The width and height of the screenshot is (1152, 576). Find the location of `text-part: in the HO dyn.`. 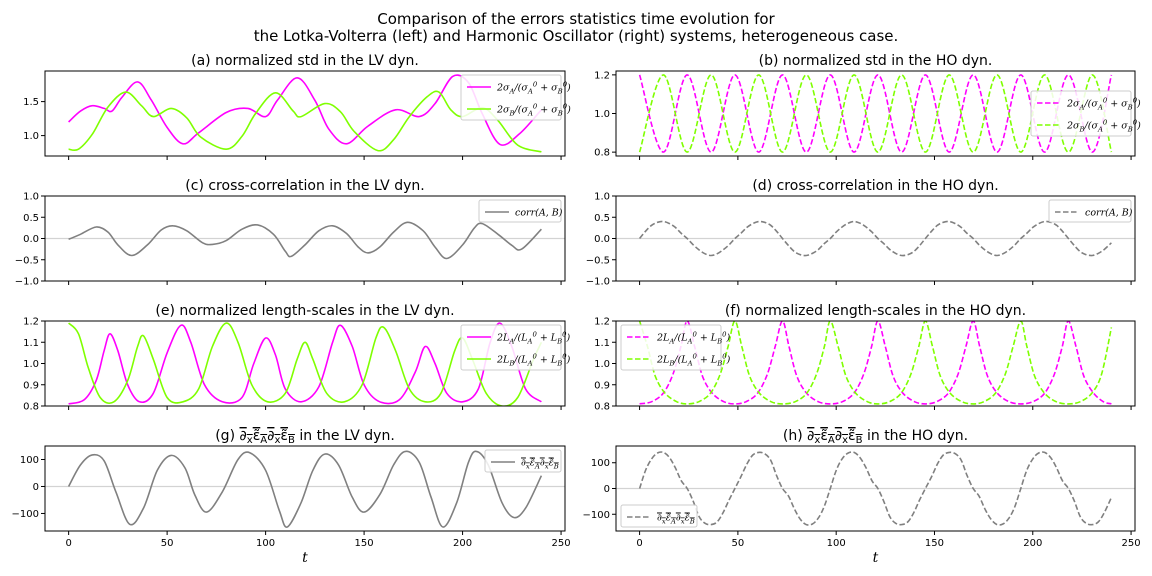

text-part: in the HO dyn. is located at coordinates (916, 436).